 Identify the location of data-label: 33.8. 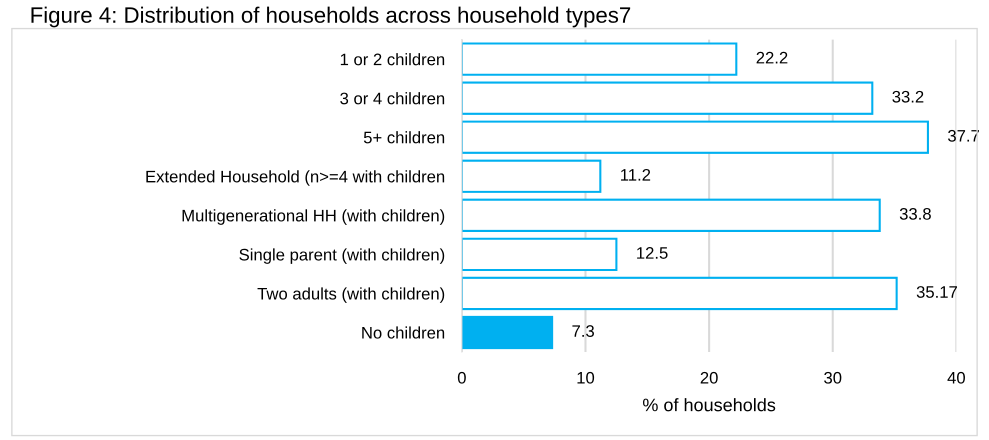
(915, 214).